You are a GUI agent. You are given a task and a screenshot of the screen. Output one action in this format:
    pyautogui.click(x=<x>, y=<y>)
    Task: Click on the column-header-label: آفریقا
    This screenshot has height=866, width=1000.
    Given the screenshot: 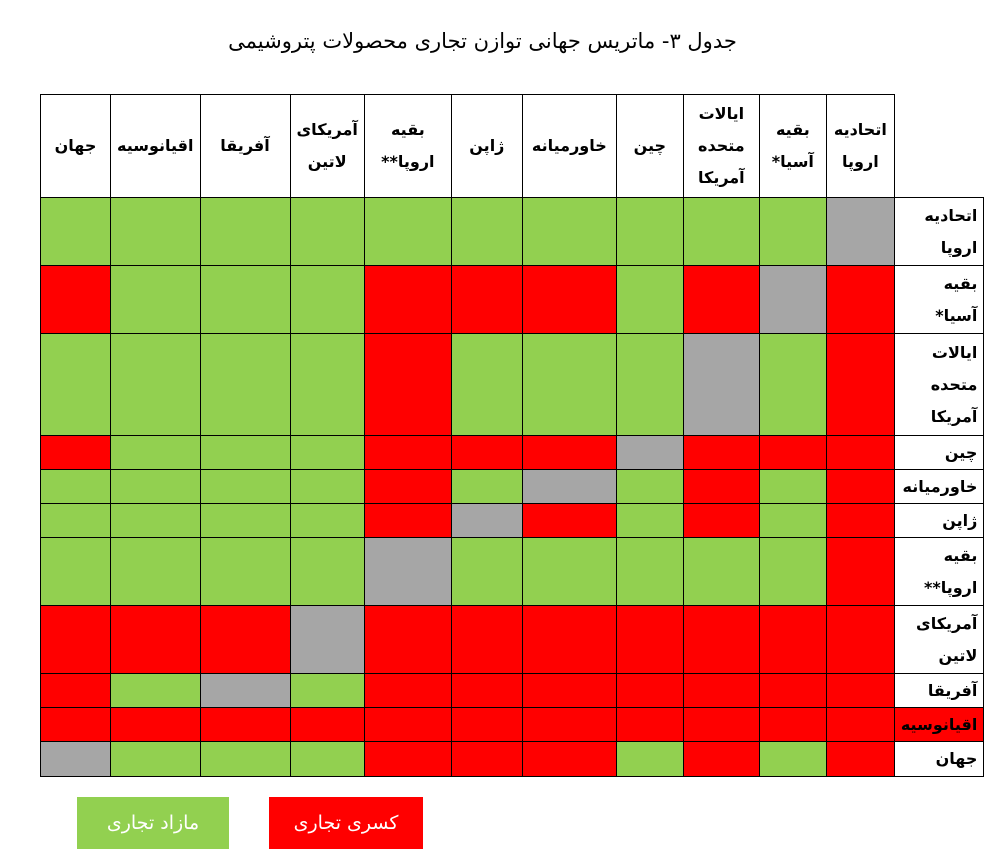 What is the action you would take?
    pyautogui.click(x=245, y=145)
    